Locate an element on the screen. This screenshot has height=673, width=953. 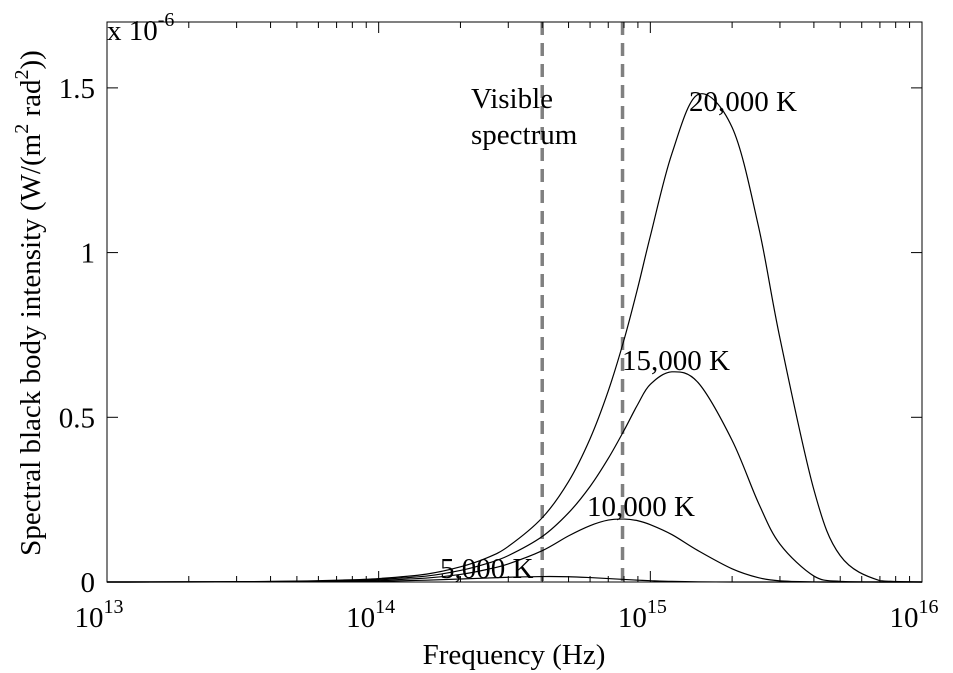
visible-spectrum-label-line1: Visible is located at coordinates (512, 99).